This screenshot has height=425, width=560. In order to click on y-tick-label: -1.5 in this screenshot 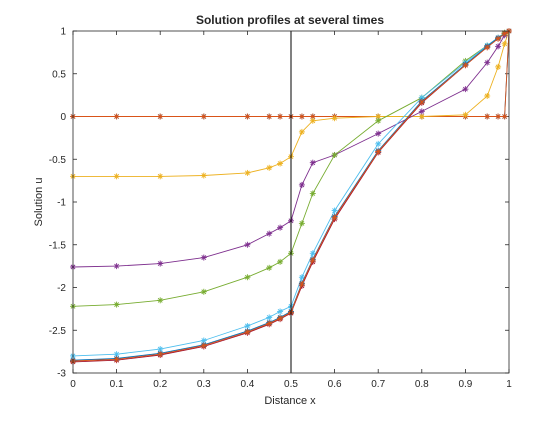, I will do `click(58, 245)`.